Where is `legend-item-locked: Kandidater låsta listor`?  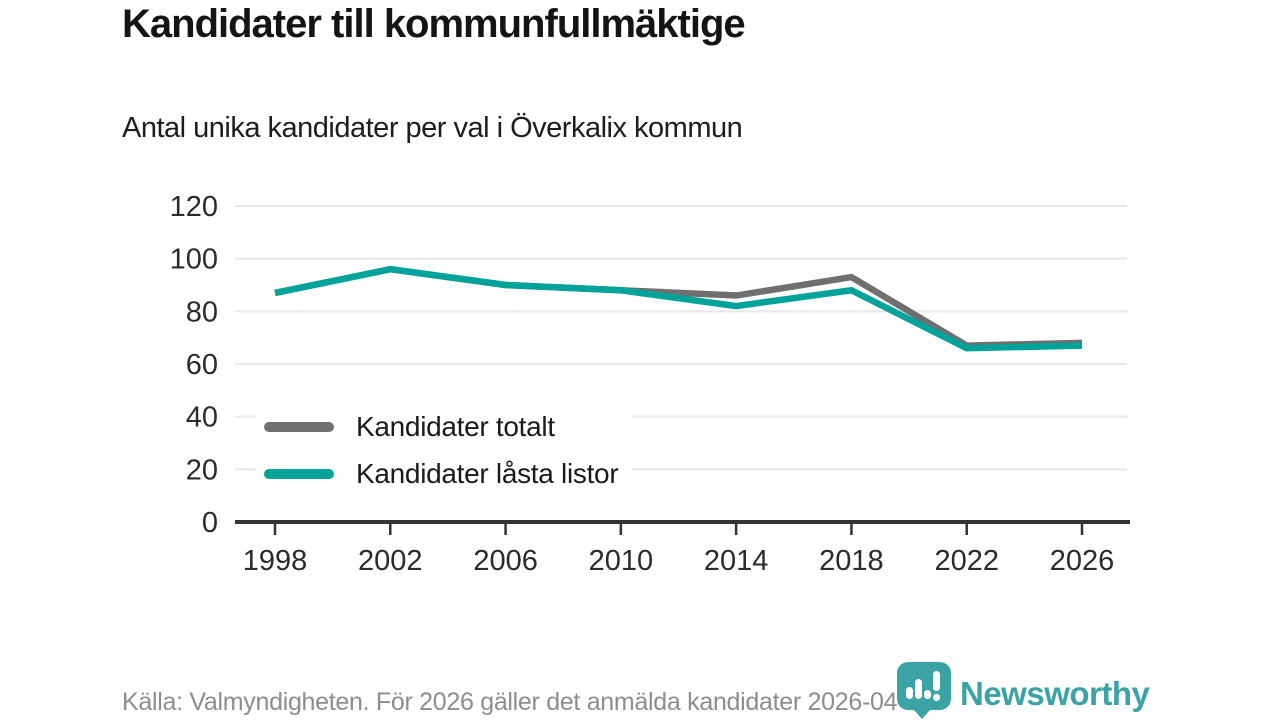 legend-item-locked: Kandidater låsta listor is located at coordinates (441, 473).